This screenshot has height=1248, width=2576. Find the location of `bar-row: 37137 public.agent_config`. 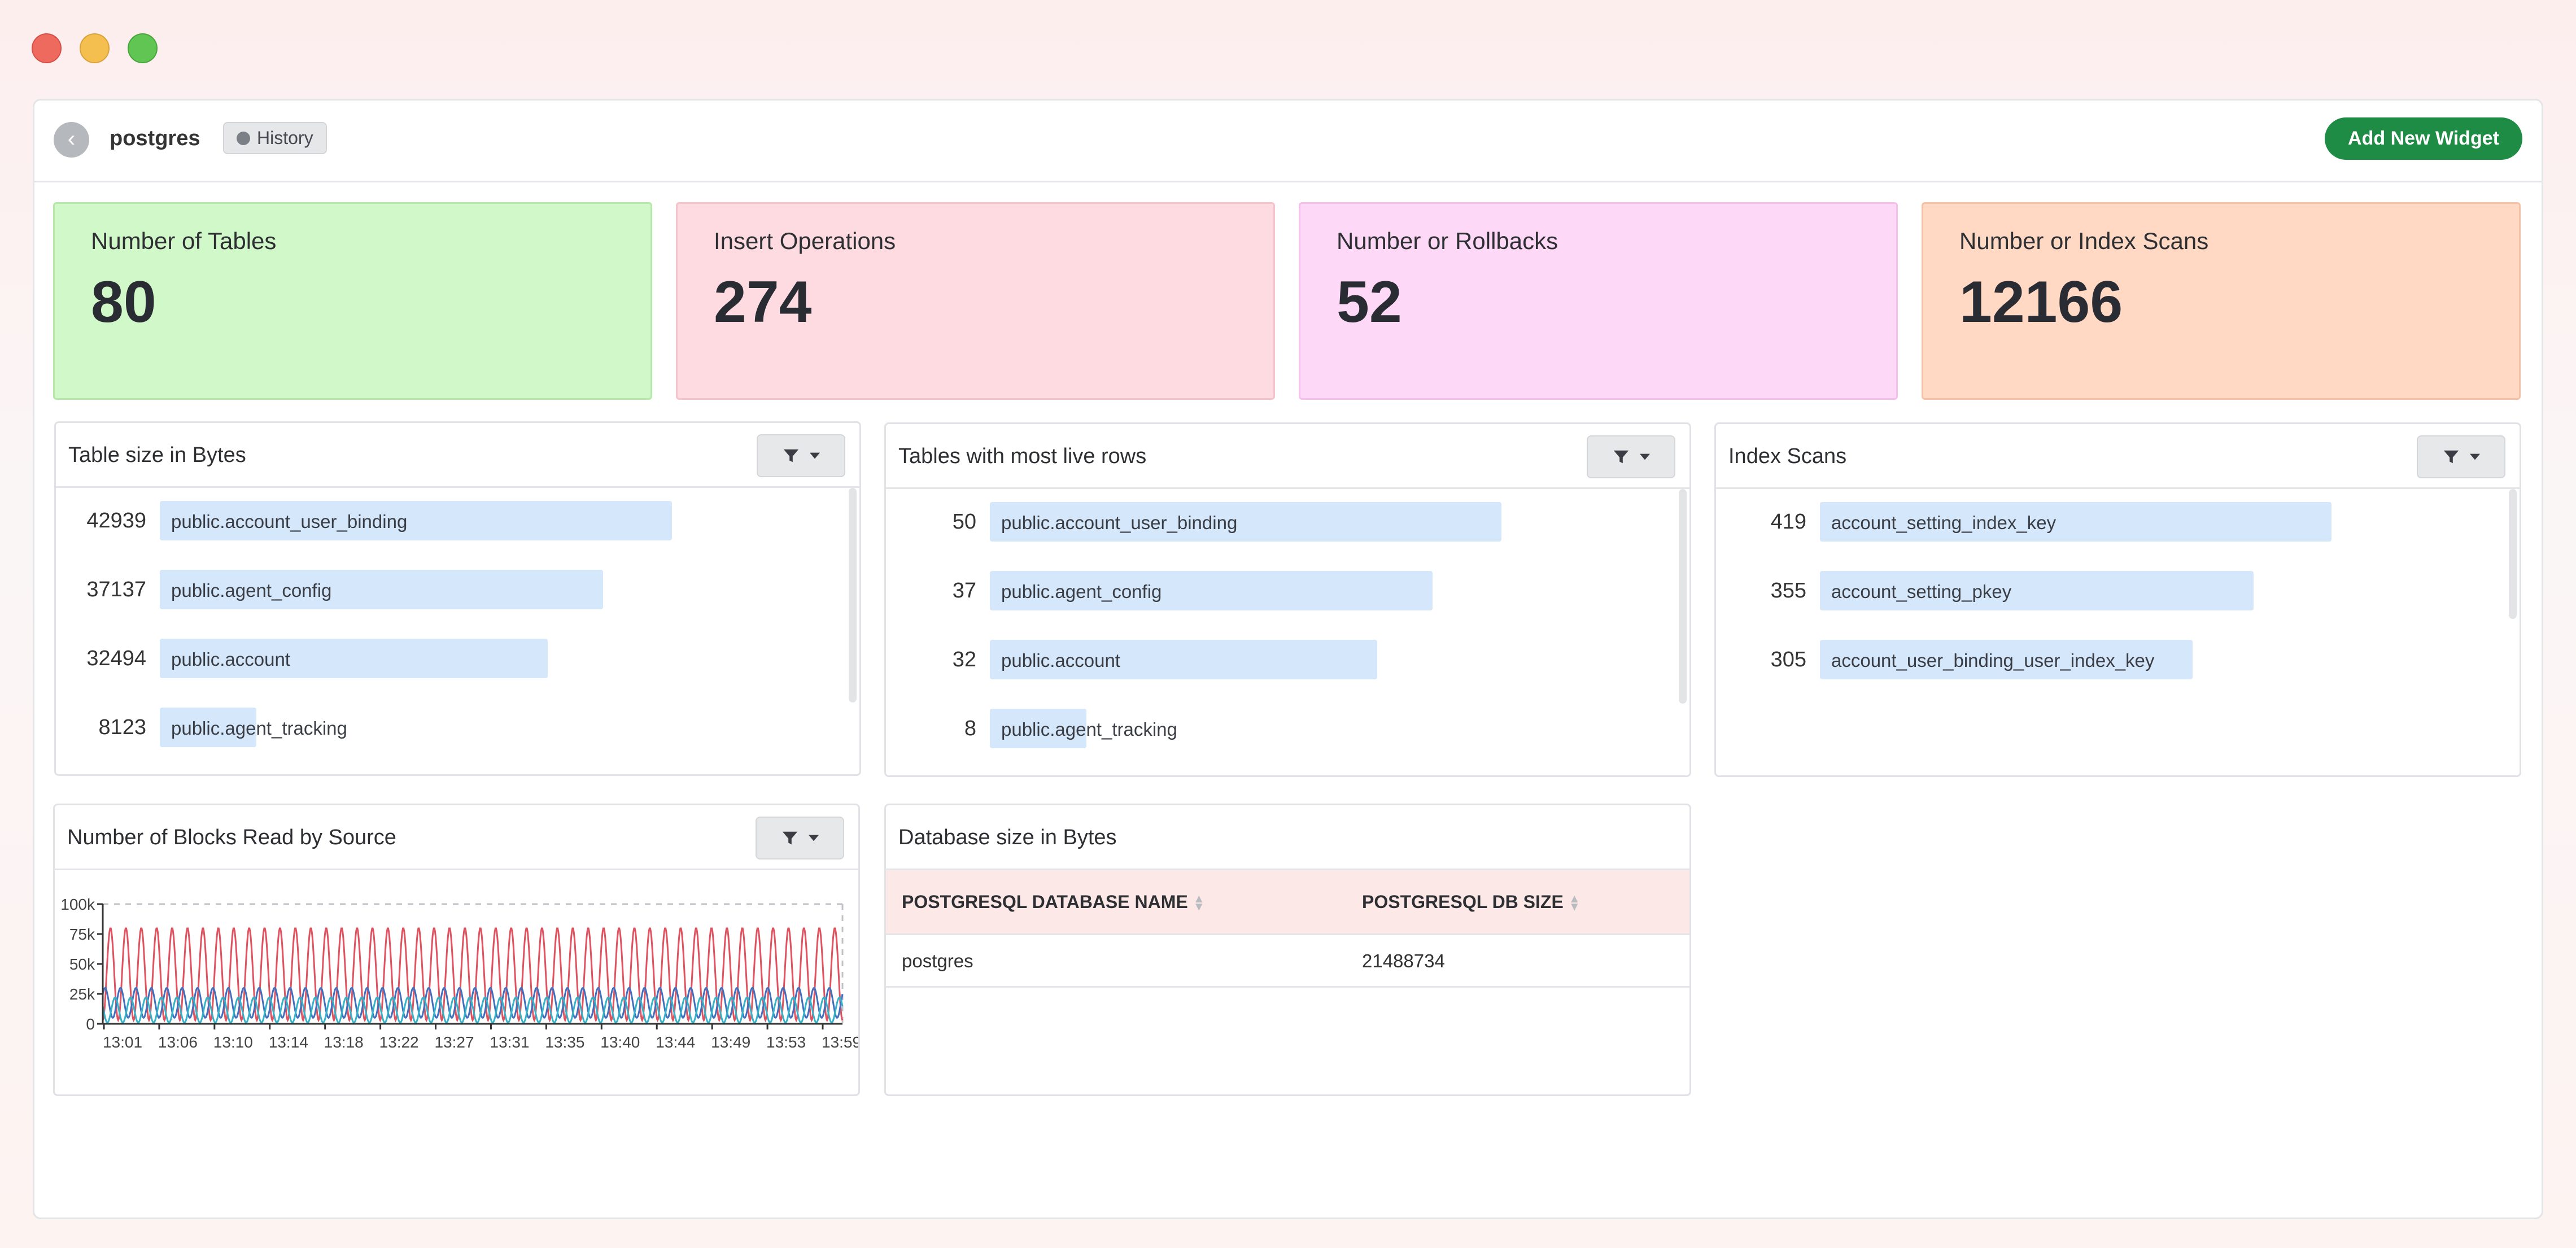

bar-row: 37137 public.agent_config is located at coordinates (369, 589).